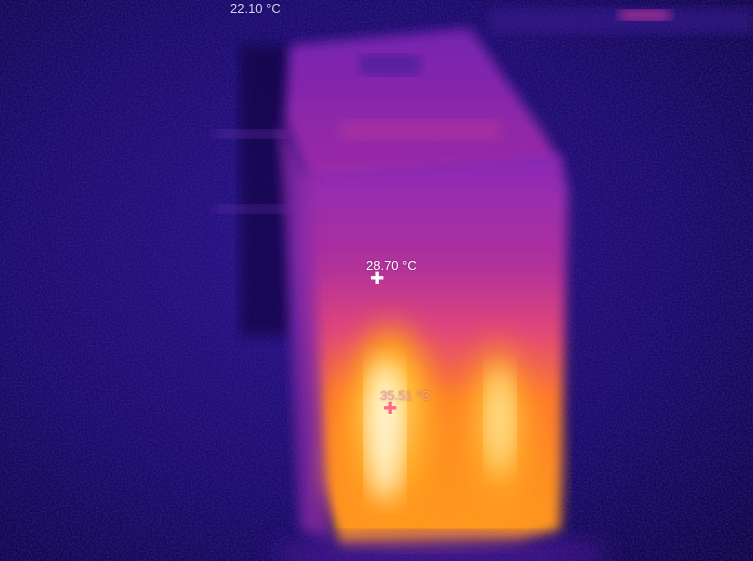 The width and height of the screenshot is (753, 561). What do you see at coordinates (391, 265) in the screenshot?
I see `center-temperature-label: 28.70 °C` at bounding box center [391, 265].